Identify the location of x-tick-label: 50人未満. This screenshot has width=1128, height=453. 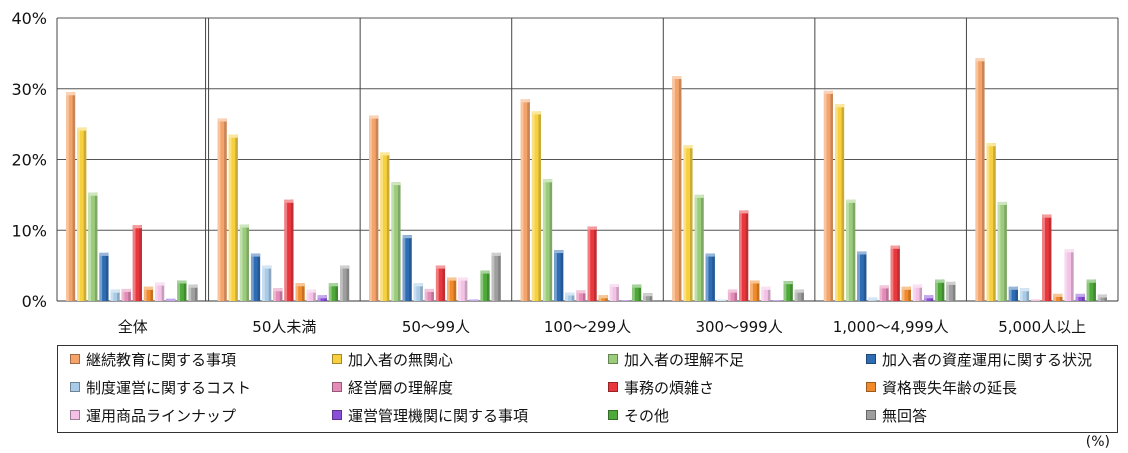
(284, 327).